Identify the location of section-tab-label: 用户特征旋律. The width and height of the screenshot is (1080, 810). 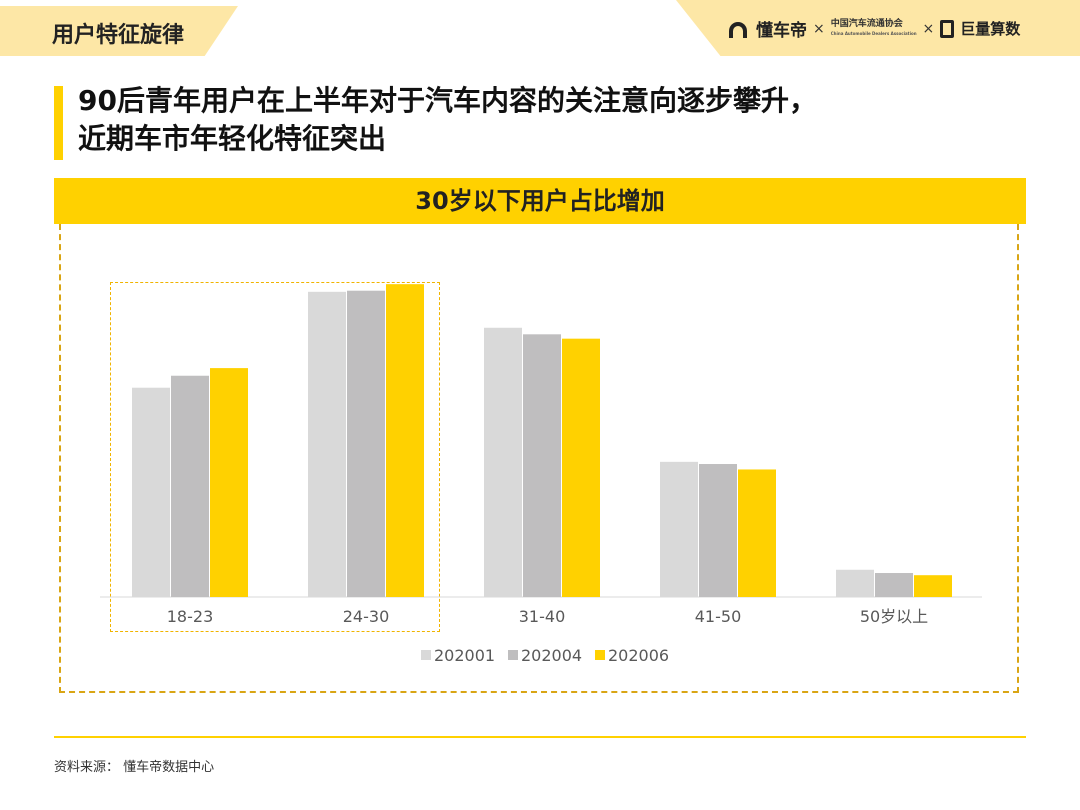
(118, 35).